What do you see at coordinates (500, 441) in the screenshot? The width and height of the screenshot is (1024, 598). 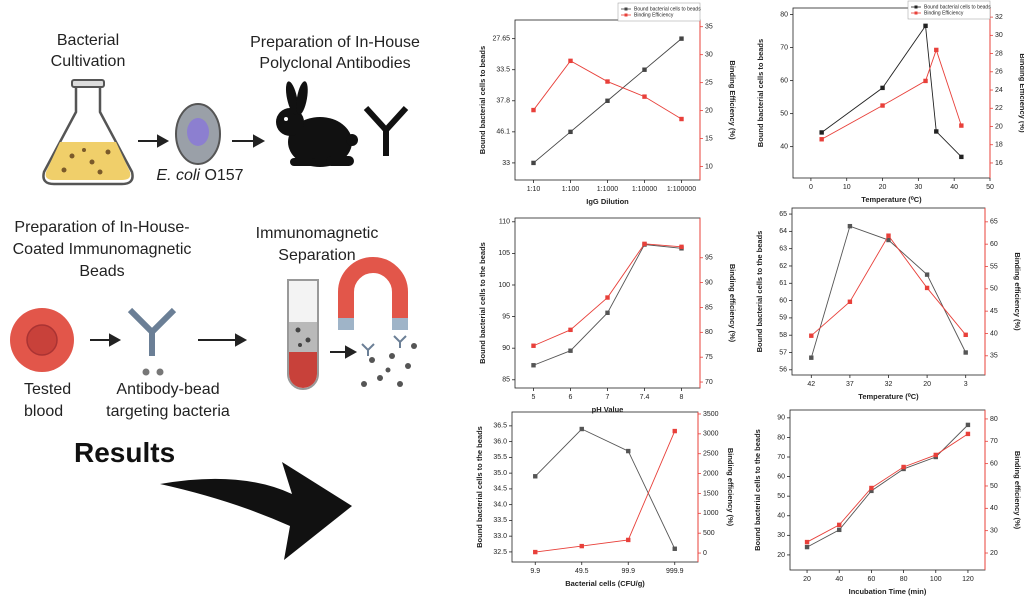 I see `y-tick-label: 36.0` at bounding box center [500, 441].